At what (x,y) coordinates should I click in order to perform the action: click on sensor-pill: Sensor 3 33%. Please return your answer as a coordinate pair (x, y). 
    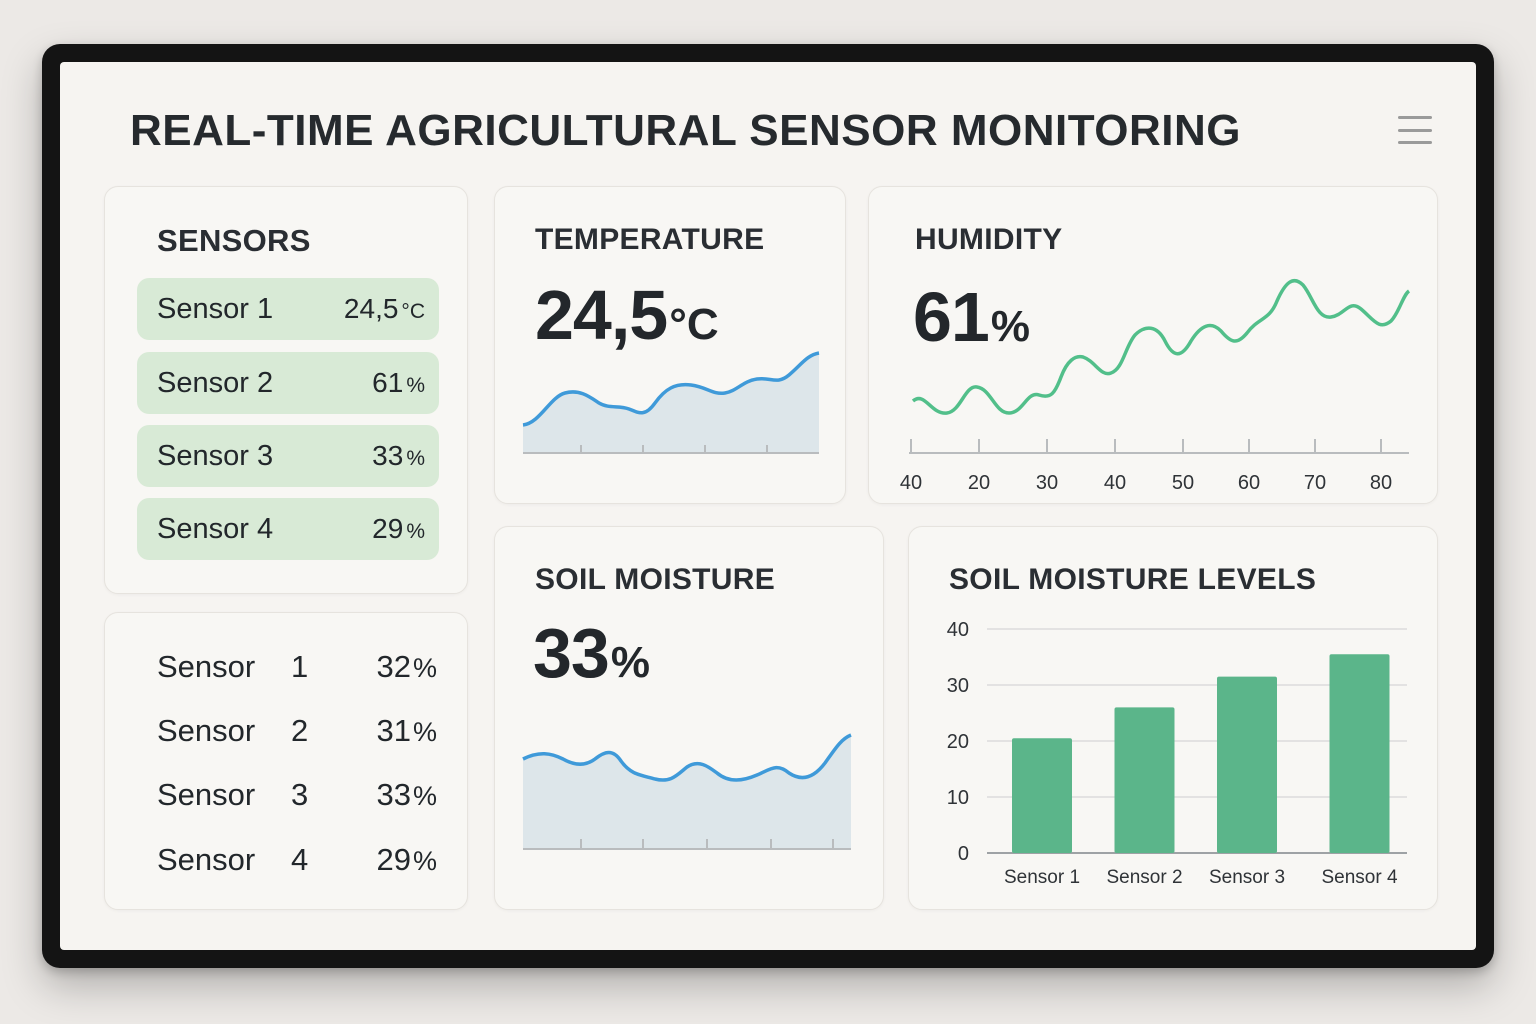
    Looking at the image, I should click on (288, 456).